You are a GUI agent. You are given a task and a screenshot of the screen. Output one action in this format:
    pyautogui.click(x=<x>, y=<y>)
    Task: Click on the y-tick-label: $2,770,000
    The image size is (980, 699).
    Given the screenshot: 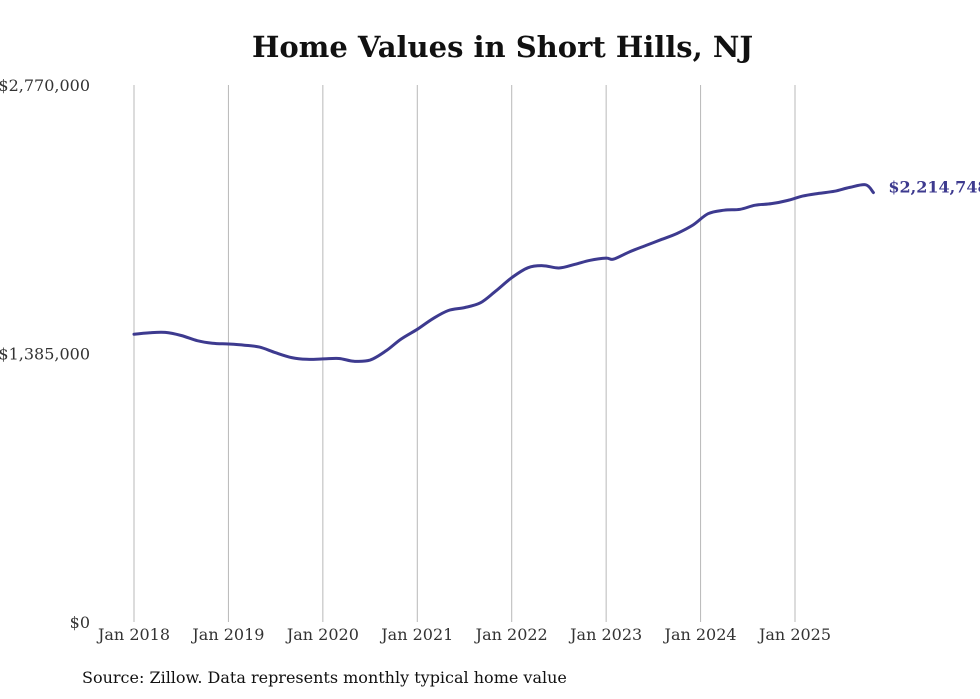 What is the action you would take?
    pyautogui.click(x=45, y=85)
    